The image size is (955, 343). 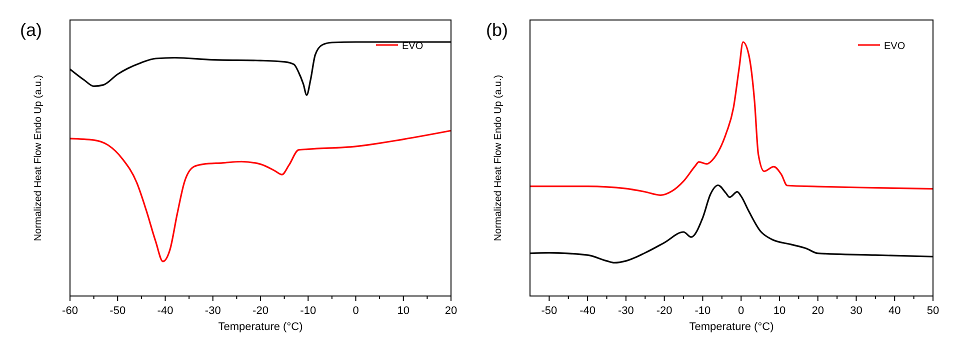 What do you see at coordinates (856, 311) in the screenshot?
I see `x-tick-label: 30` at bounding box center [856, 311].